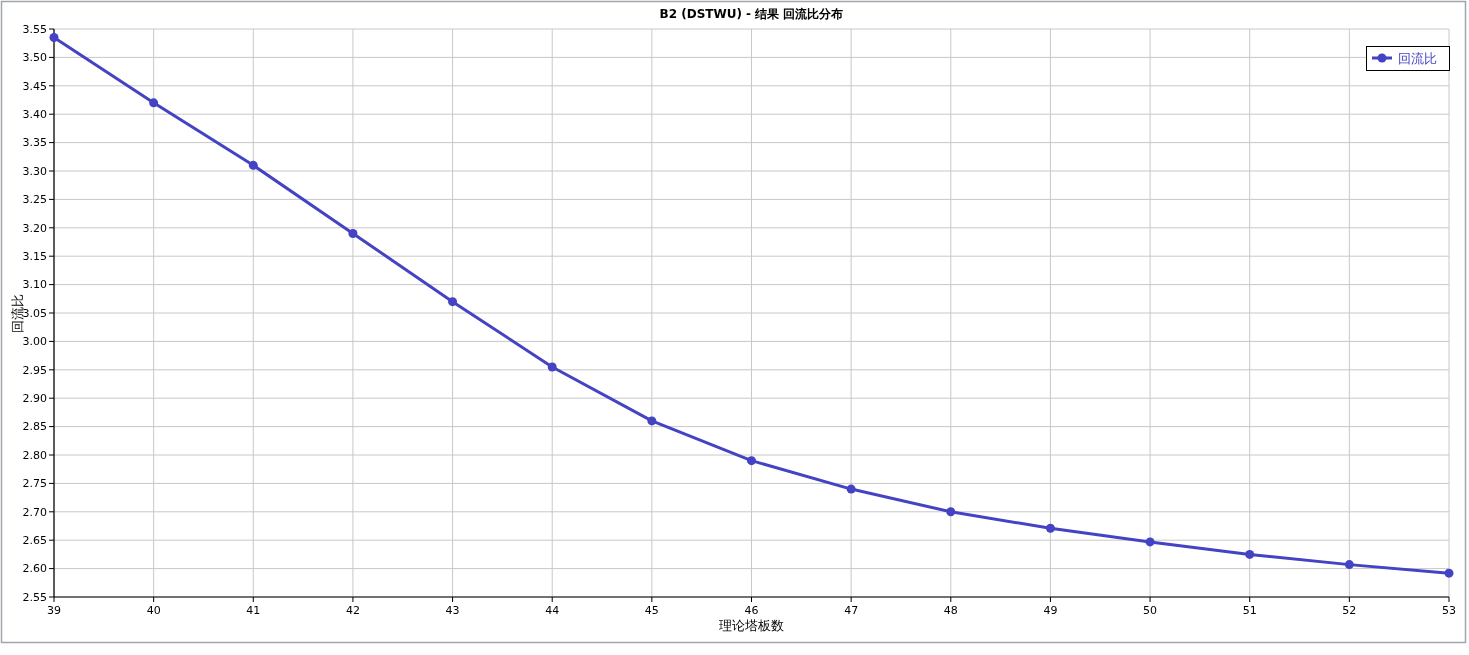 The image size is (1469, 655). What do you see at coordinates (34, 86) in the screenshot?
I see `y-tick-label: 3.45` at bounding box center [34, 86].